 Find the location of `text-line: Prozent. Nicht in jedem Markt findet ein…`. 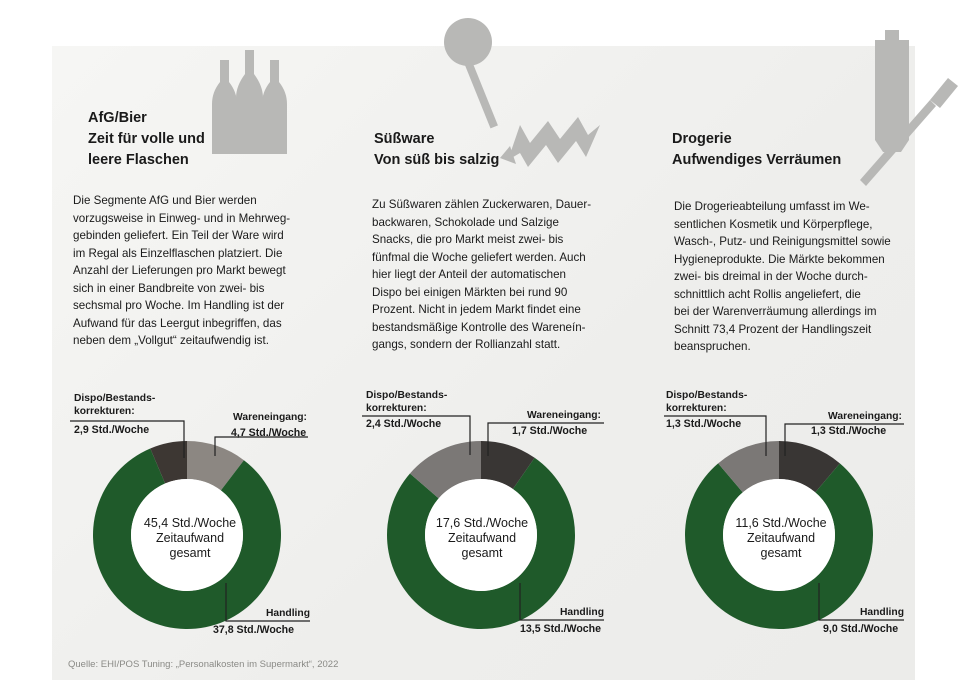

text-line: Prozent. Nicht in jedem Markt findet ein… is located at coordinates (476, 309).